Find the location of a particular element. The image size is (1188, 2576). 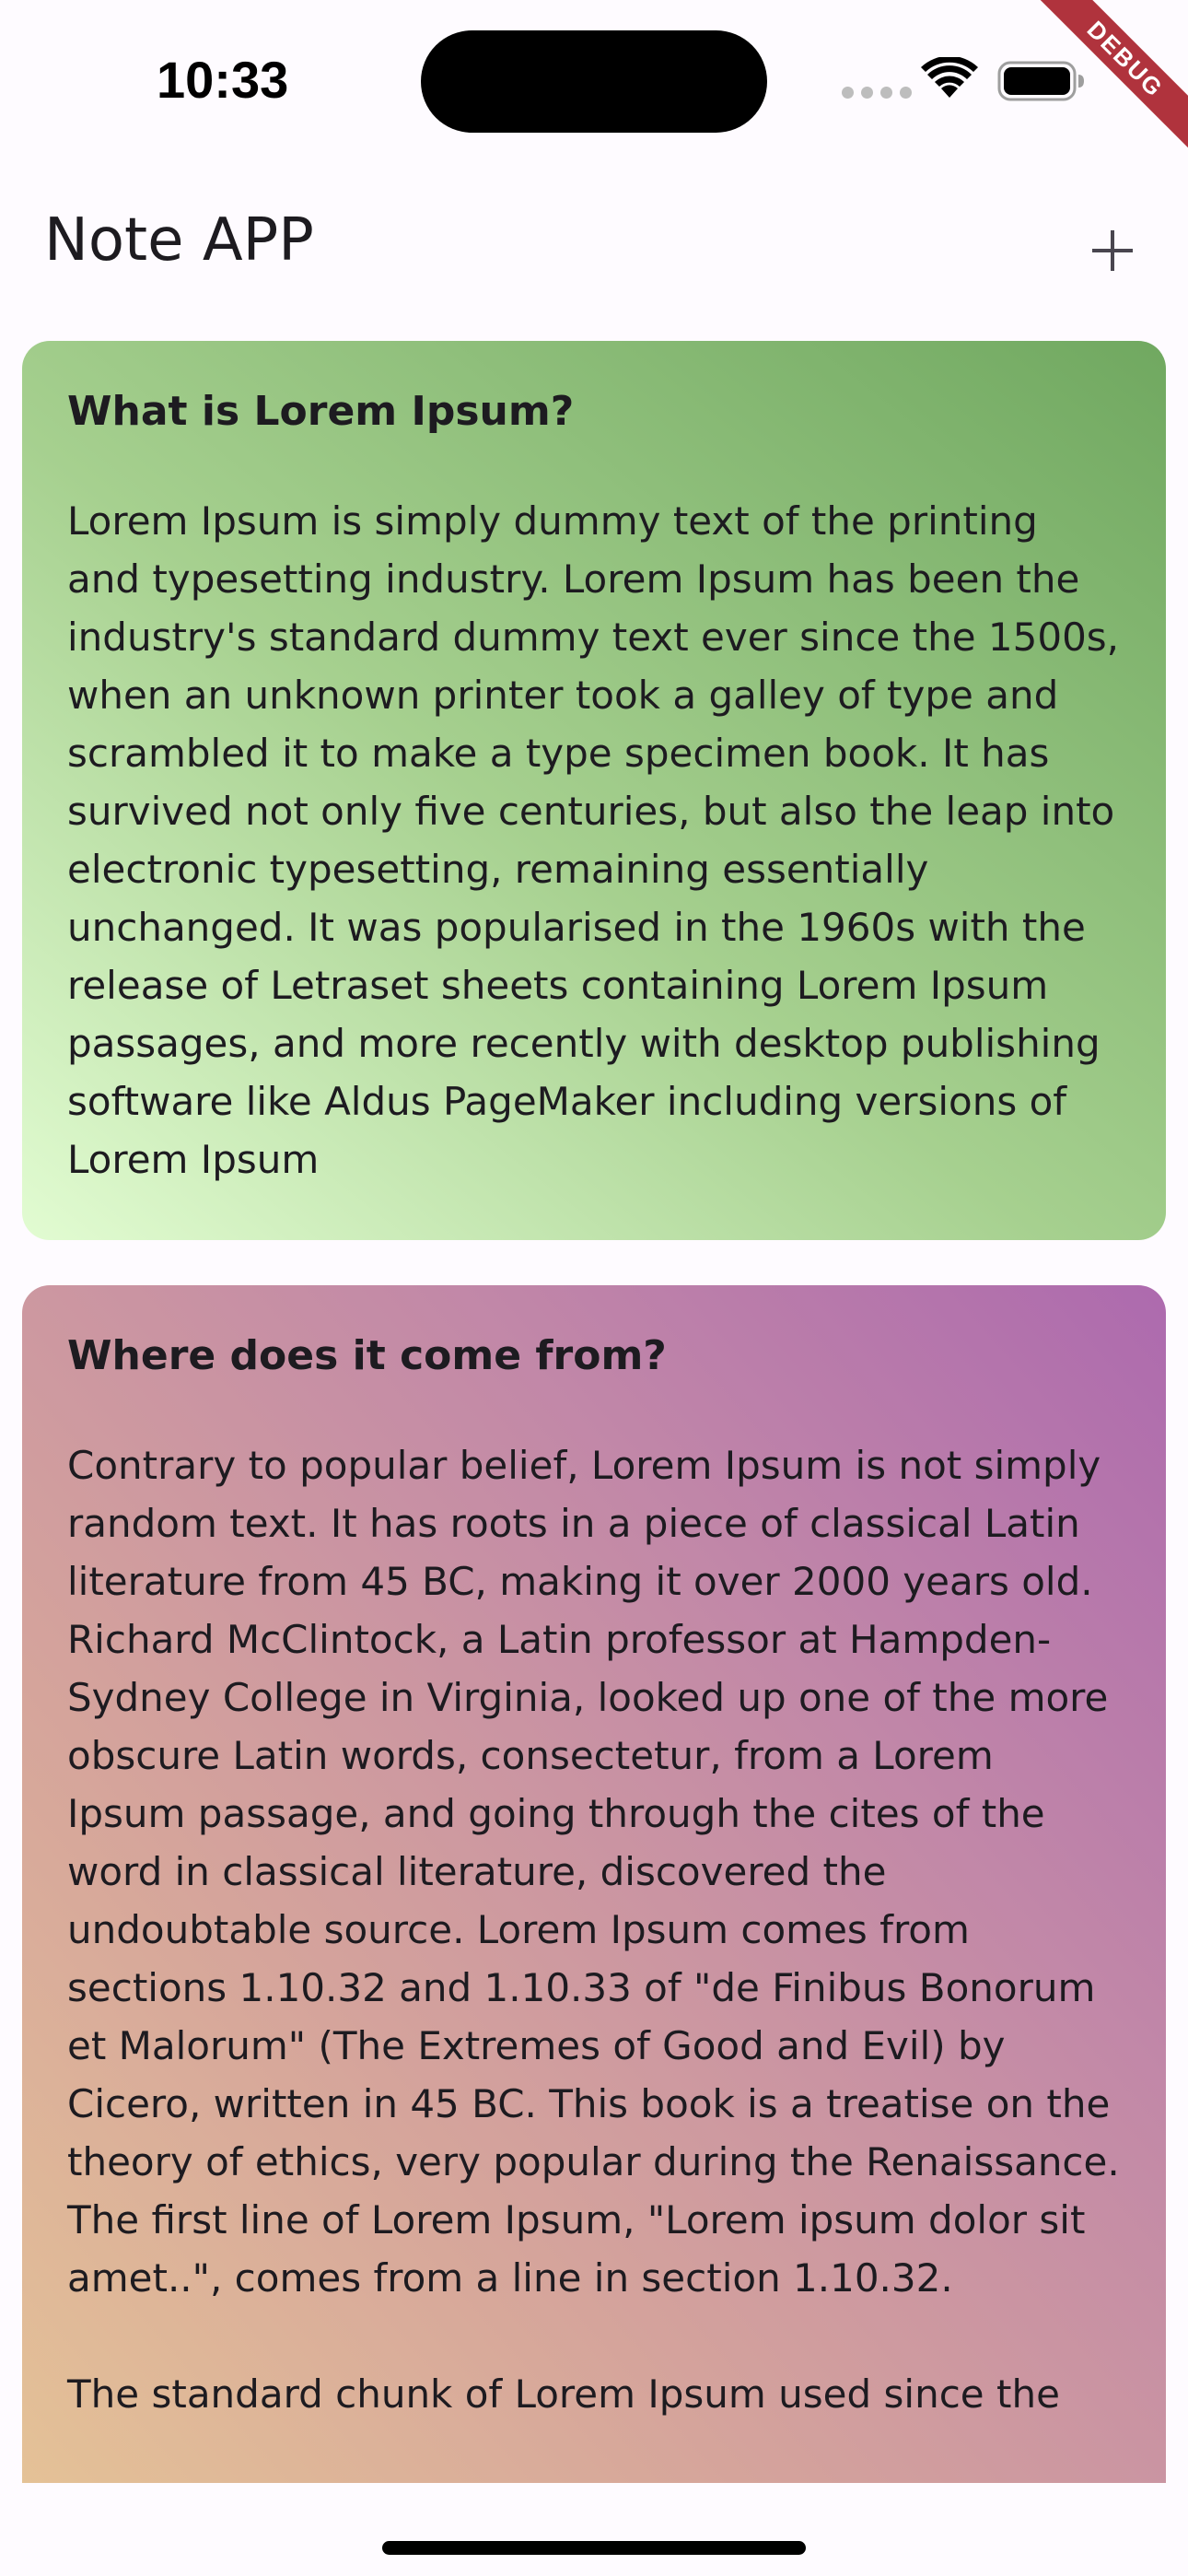

home-indicator is located at coordinates (594, 2548).